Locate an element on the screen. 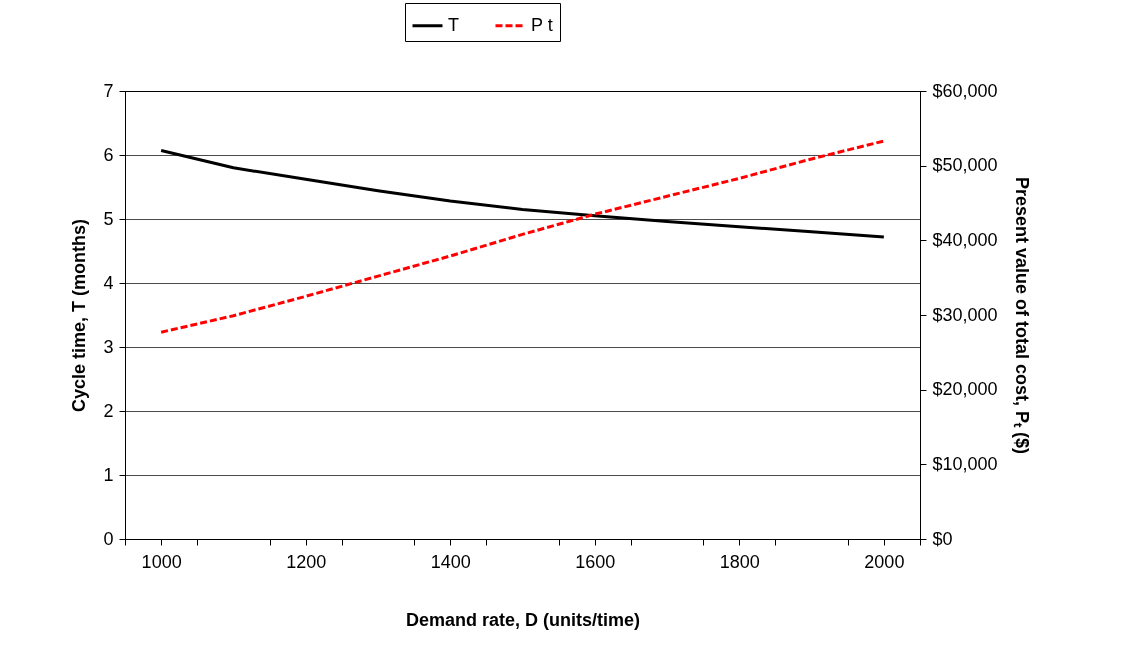  legend-label: P t is located at coordinates (542, 24).